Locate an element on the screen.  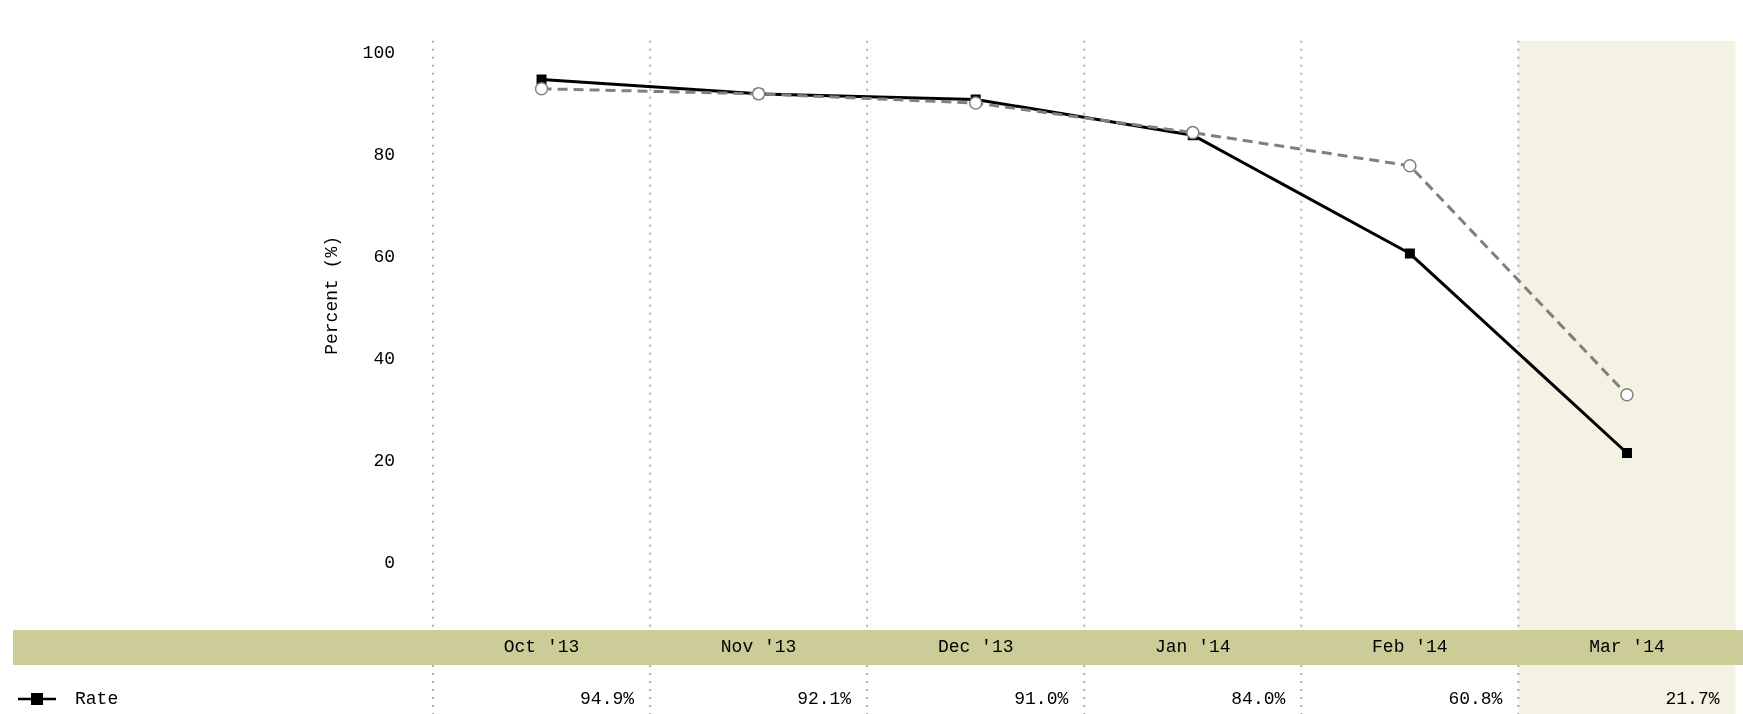
y-tick-label: 40 is located at coordinates (384, 359).